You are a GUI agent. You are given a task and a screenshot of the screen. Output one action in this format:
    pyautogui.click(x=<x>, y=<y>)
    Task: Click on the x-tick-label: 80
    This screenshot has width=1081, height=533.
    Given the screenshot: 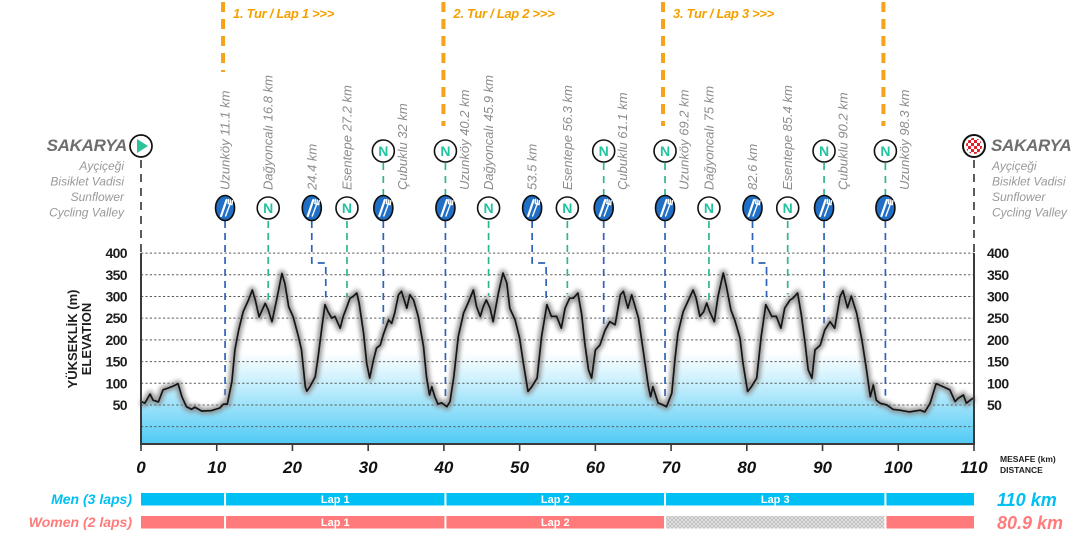 What is the action you would take?
    pyautogui.click(x=746, y=467)
    